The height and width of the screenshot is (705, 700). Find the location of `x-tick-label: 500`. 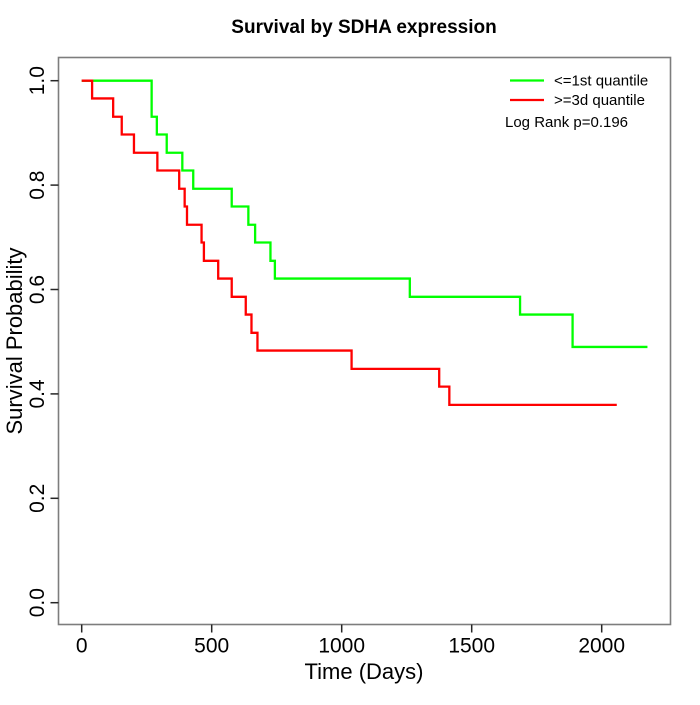

x-tick-label: 500 is located at coordinates (211, 646).